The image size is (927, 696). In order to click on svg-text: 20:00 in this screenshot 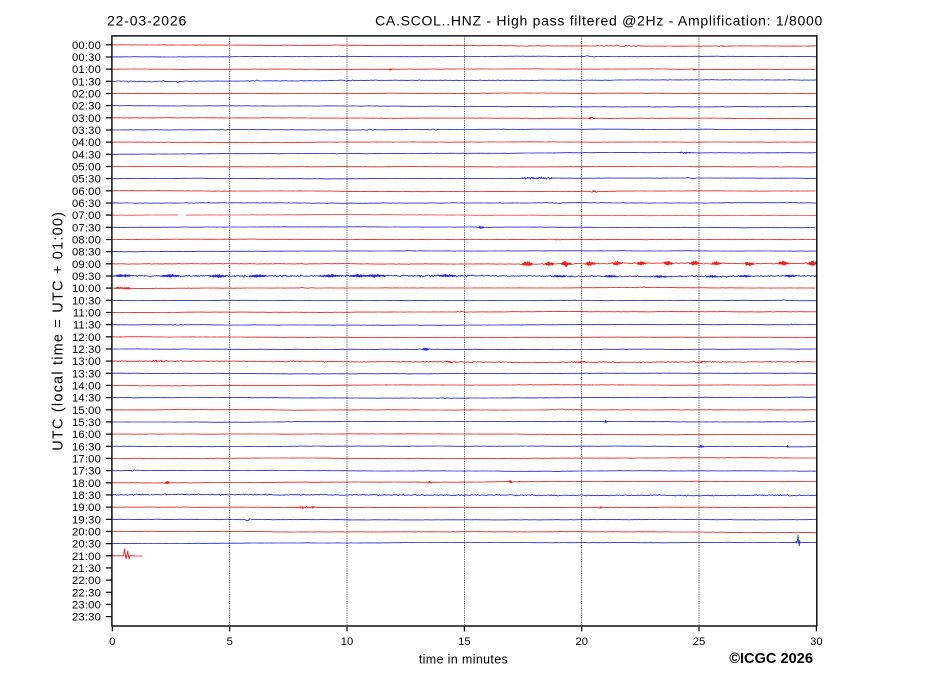, I will do `click(86, 532)`.